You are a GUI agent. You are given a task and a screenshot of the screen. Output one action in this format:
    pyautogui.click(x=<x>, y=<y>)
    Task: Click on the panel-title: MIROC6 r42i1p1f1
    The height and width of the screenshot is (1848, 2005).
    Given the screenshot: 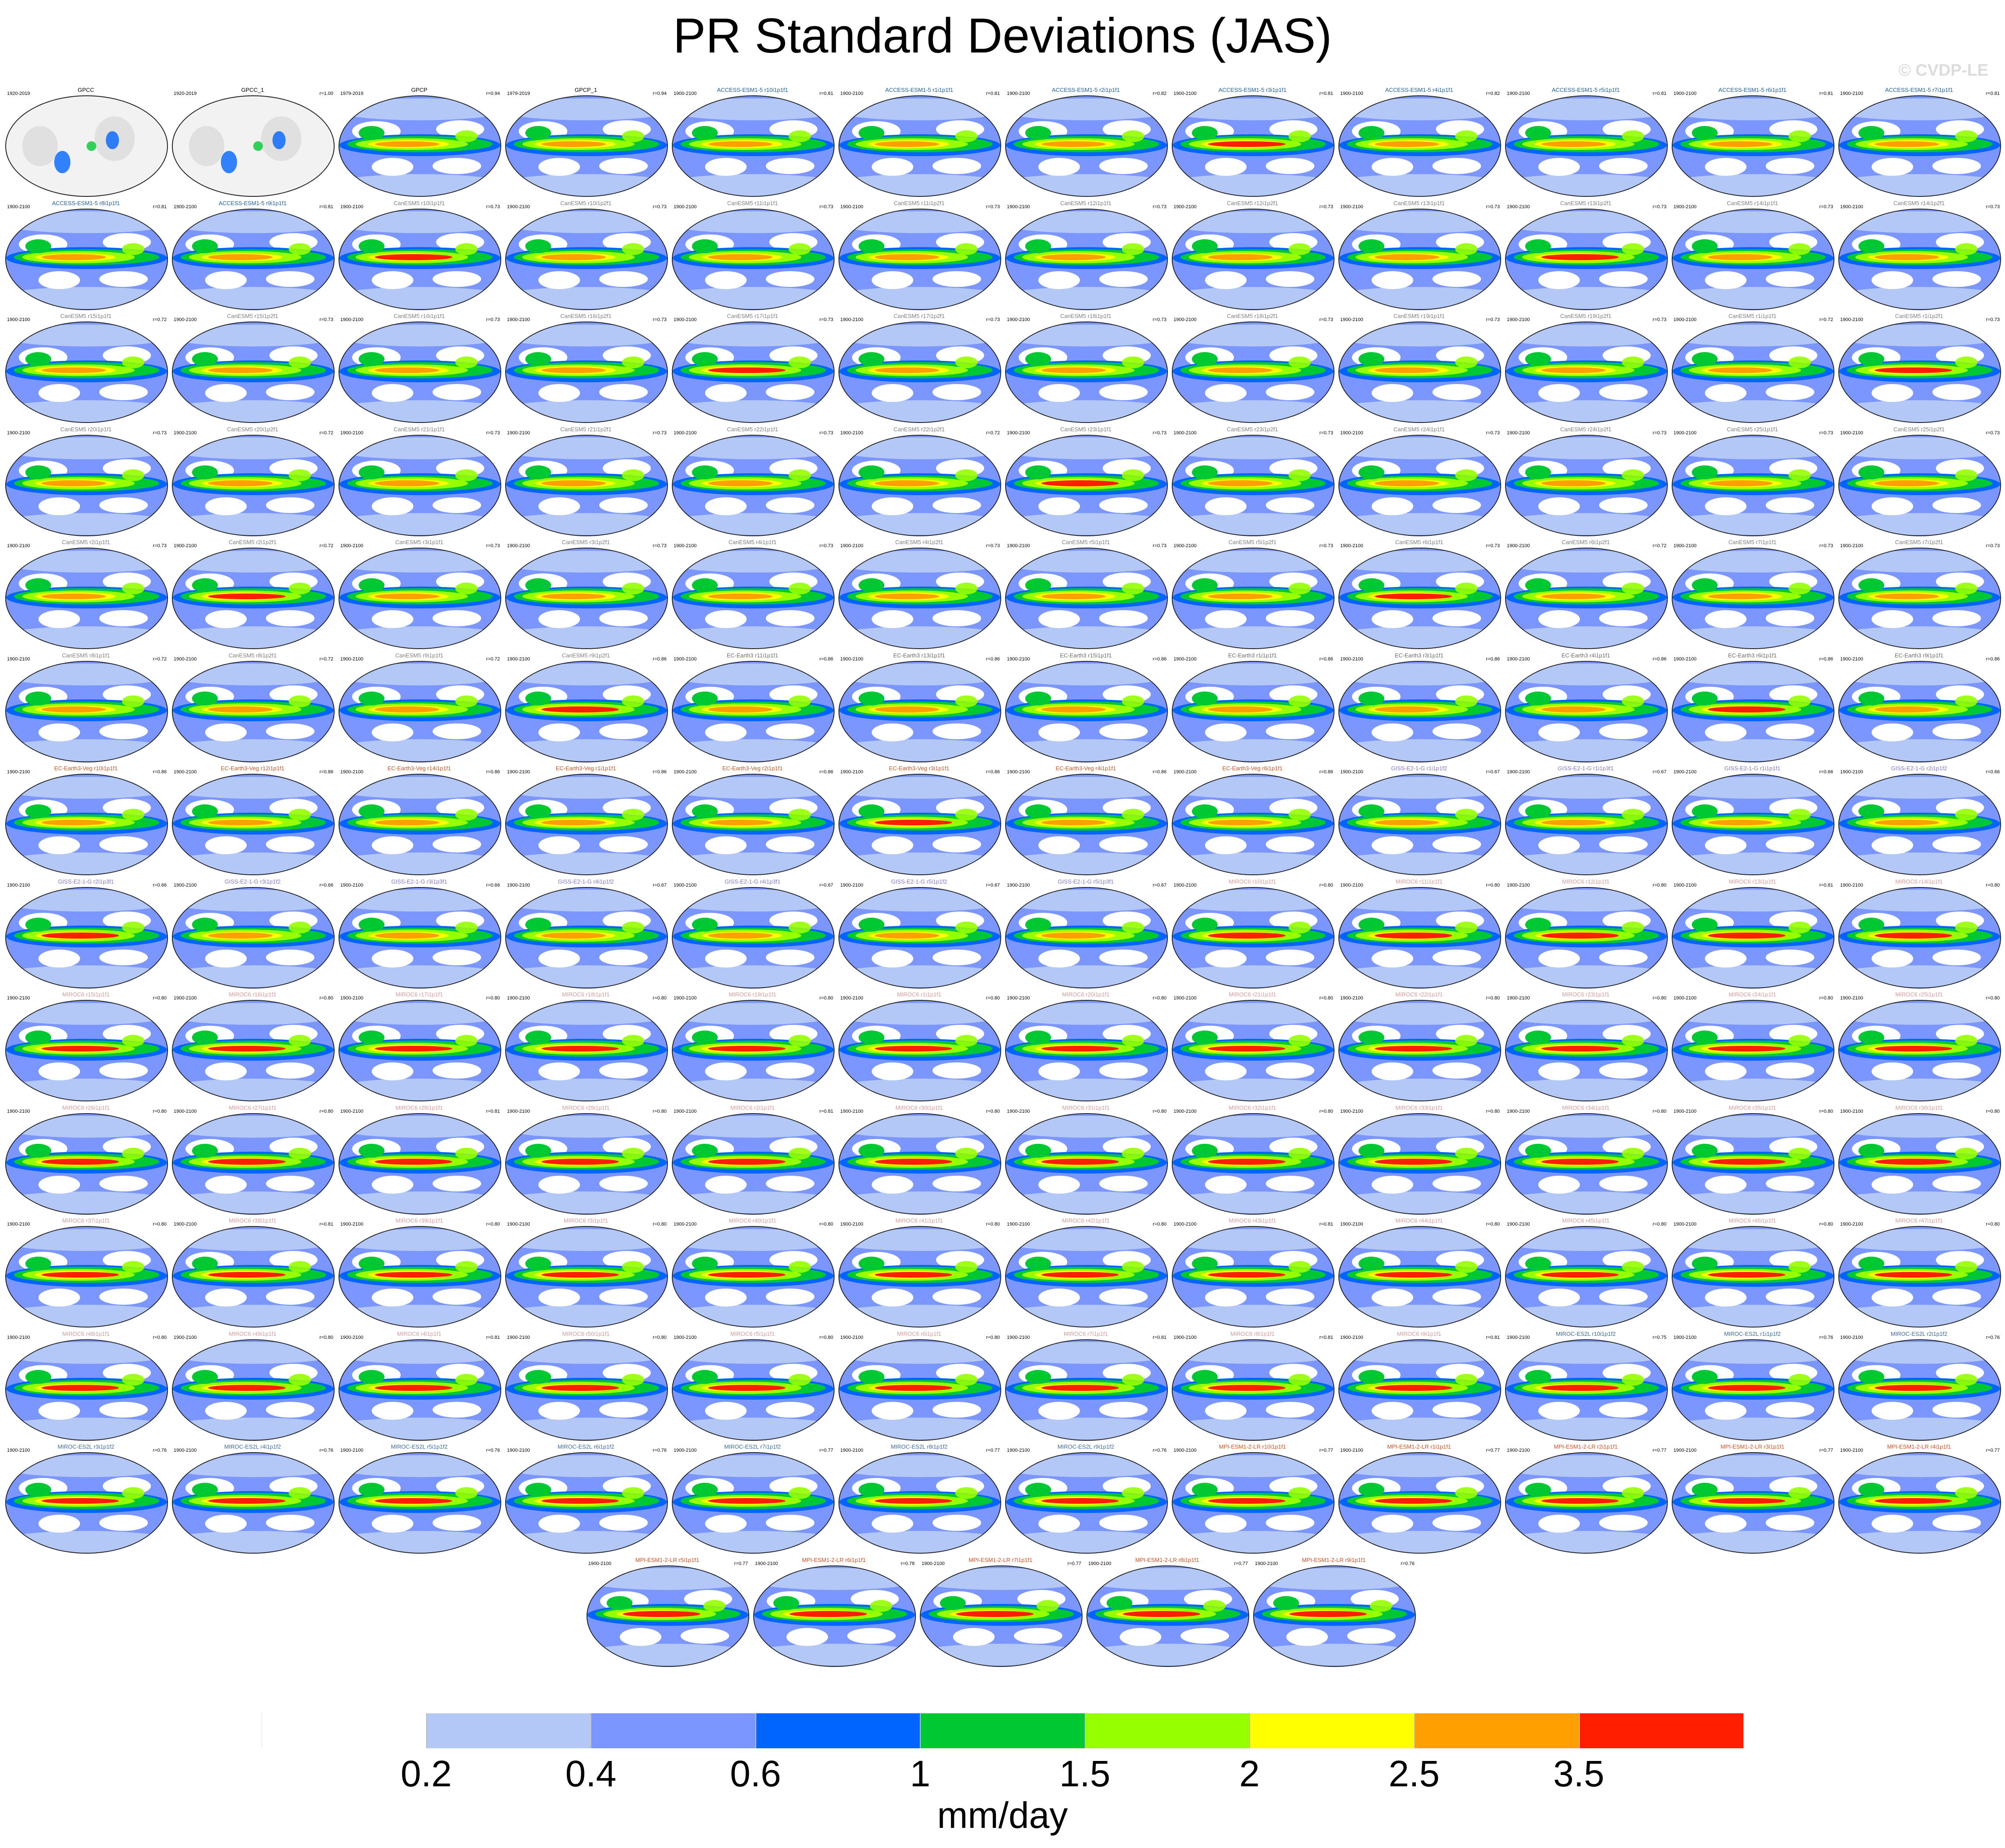 What is the action you would take?
    pyautogui.click(x=1086, y=1220)
    